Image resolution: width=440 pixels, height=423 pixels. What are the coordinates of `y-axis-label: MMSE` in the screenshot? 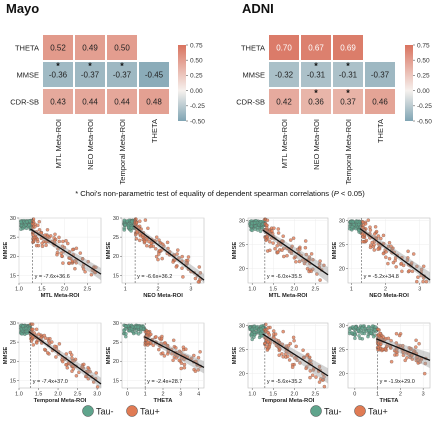 It's located at (6, 251).